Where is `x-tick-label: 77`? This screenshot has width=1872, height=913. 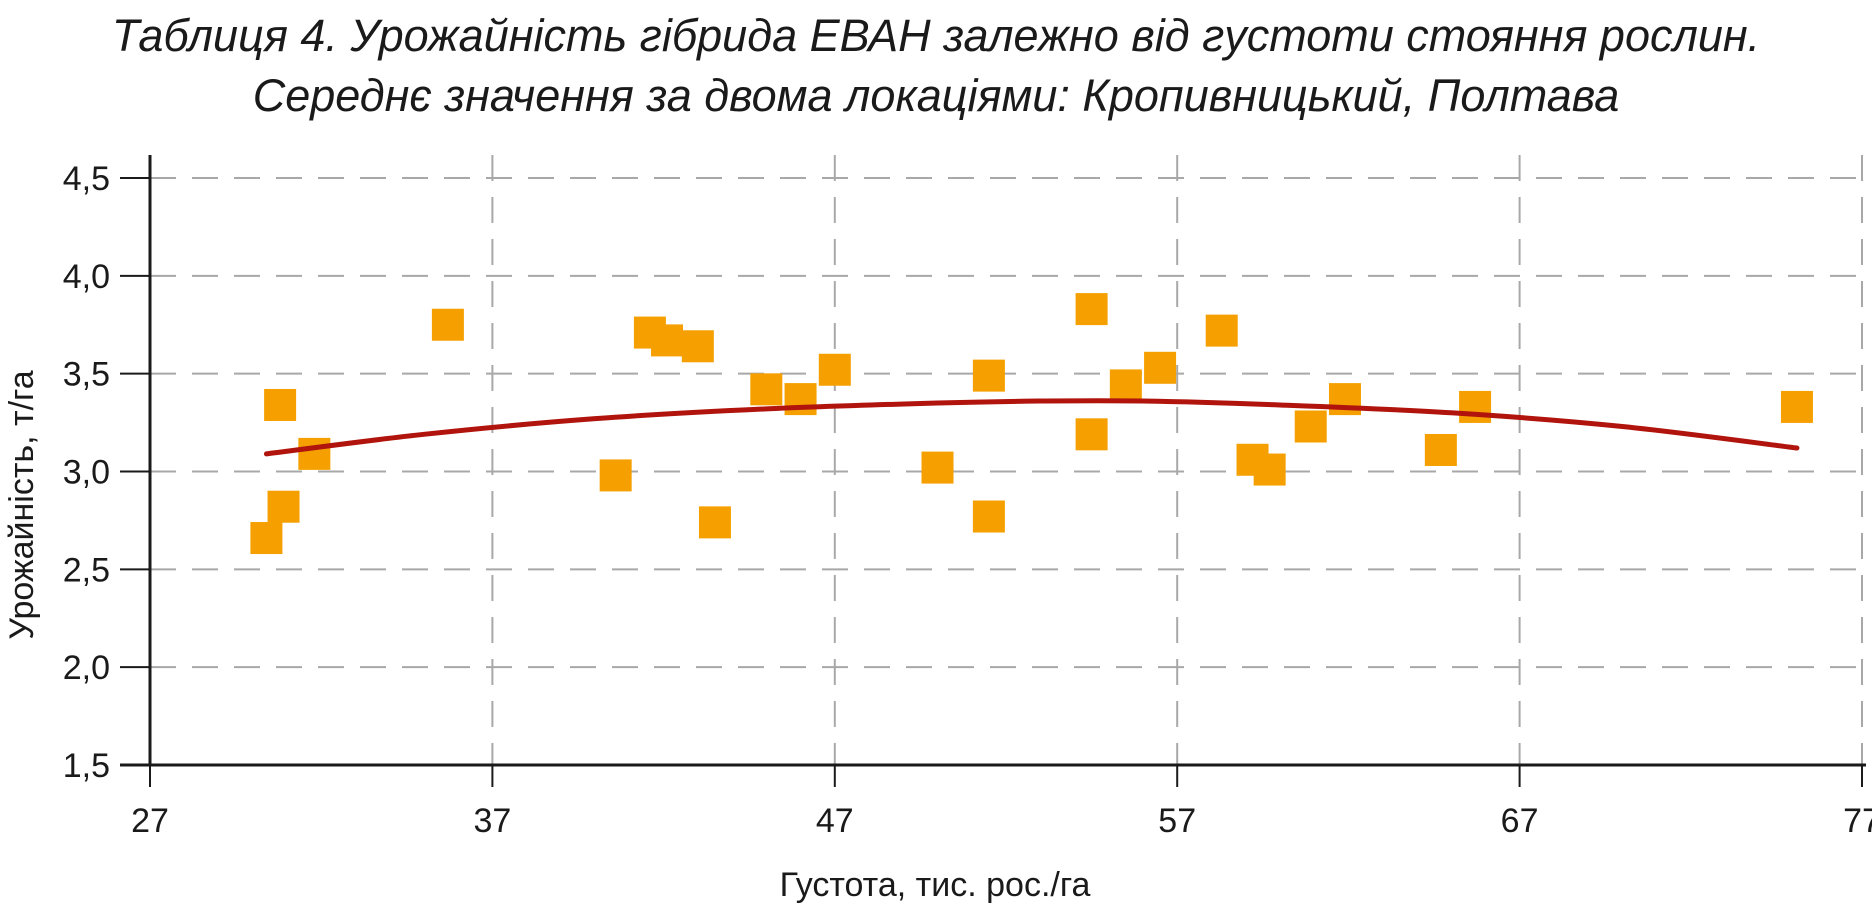
x-tick-label: 77 is located at coordinates (1857, 821).